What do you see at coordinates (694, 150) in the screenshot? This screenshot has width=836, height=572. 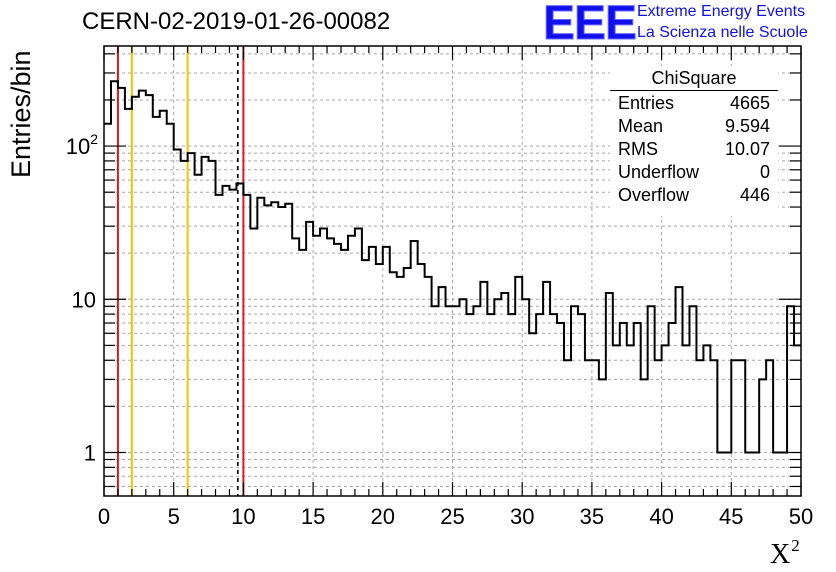 I see `stats-row-rms: RMS 10.07` at bounding box center [694, 150].